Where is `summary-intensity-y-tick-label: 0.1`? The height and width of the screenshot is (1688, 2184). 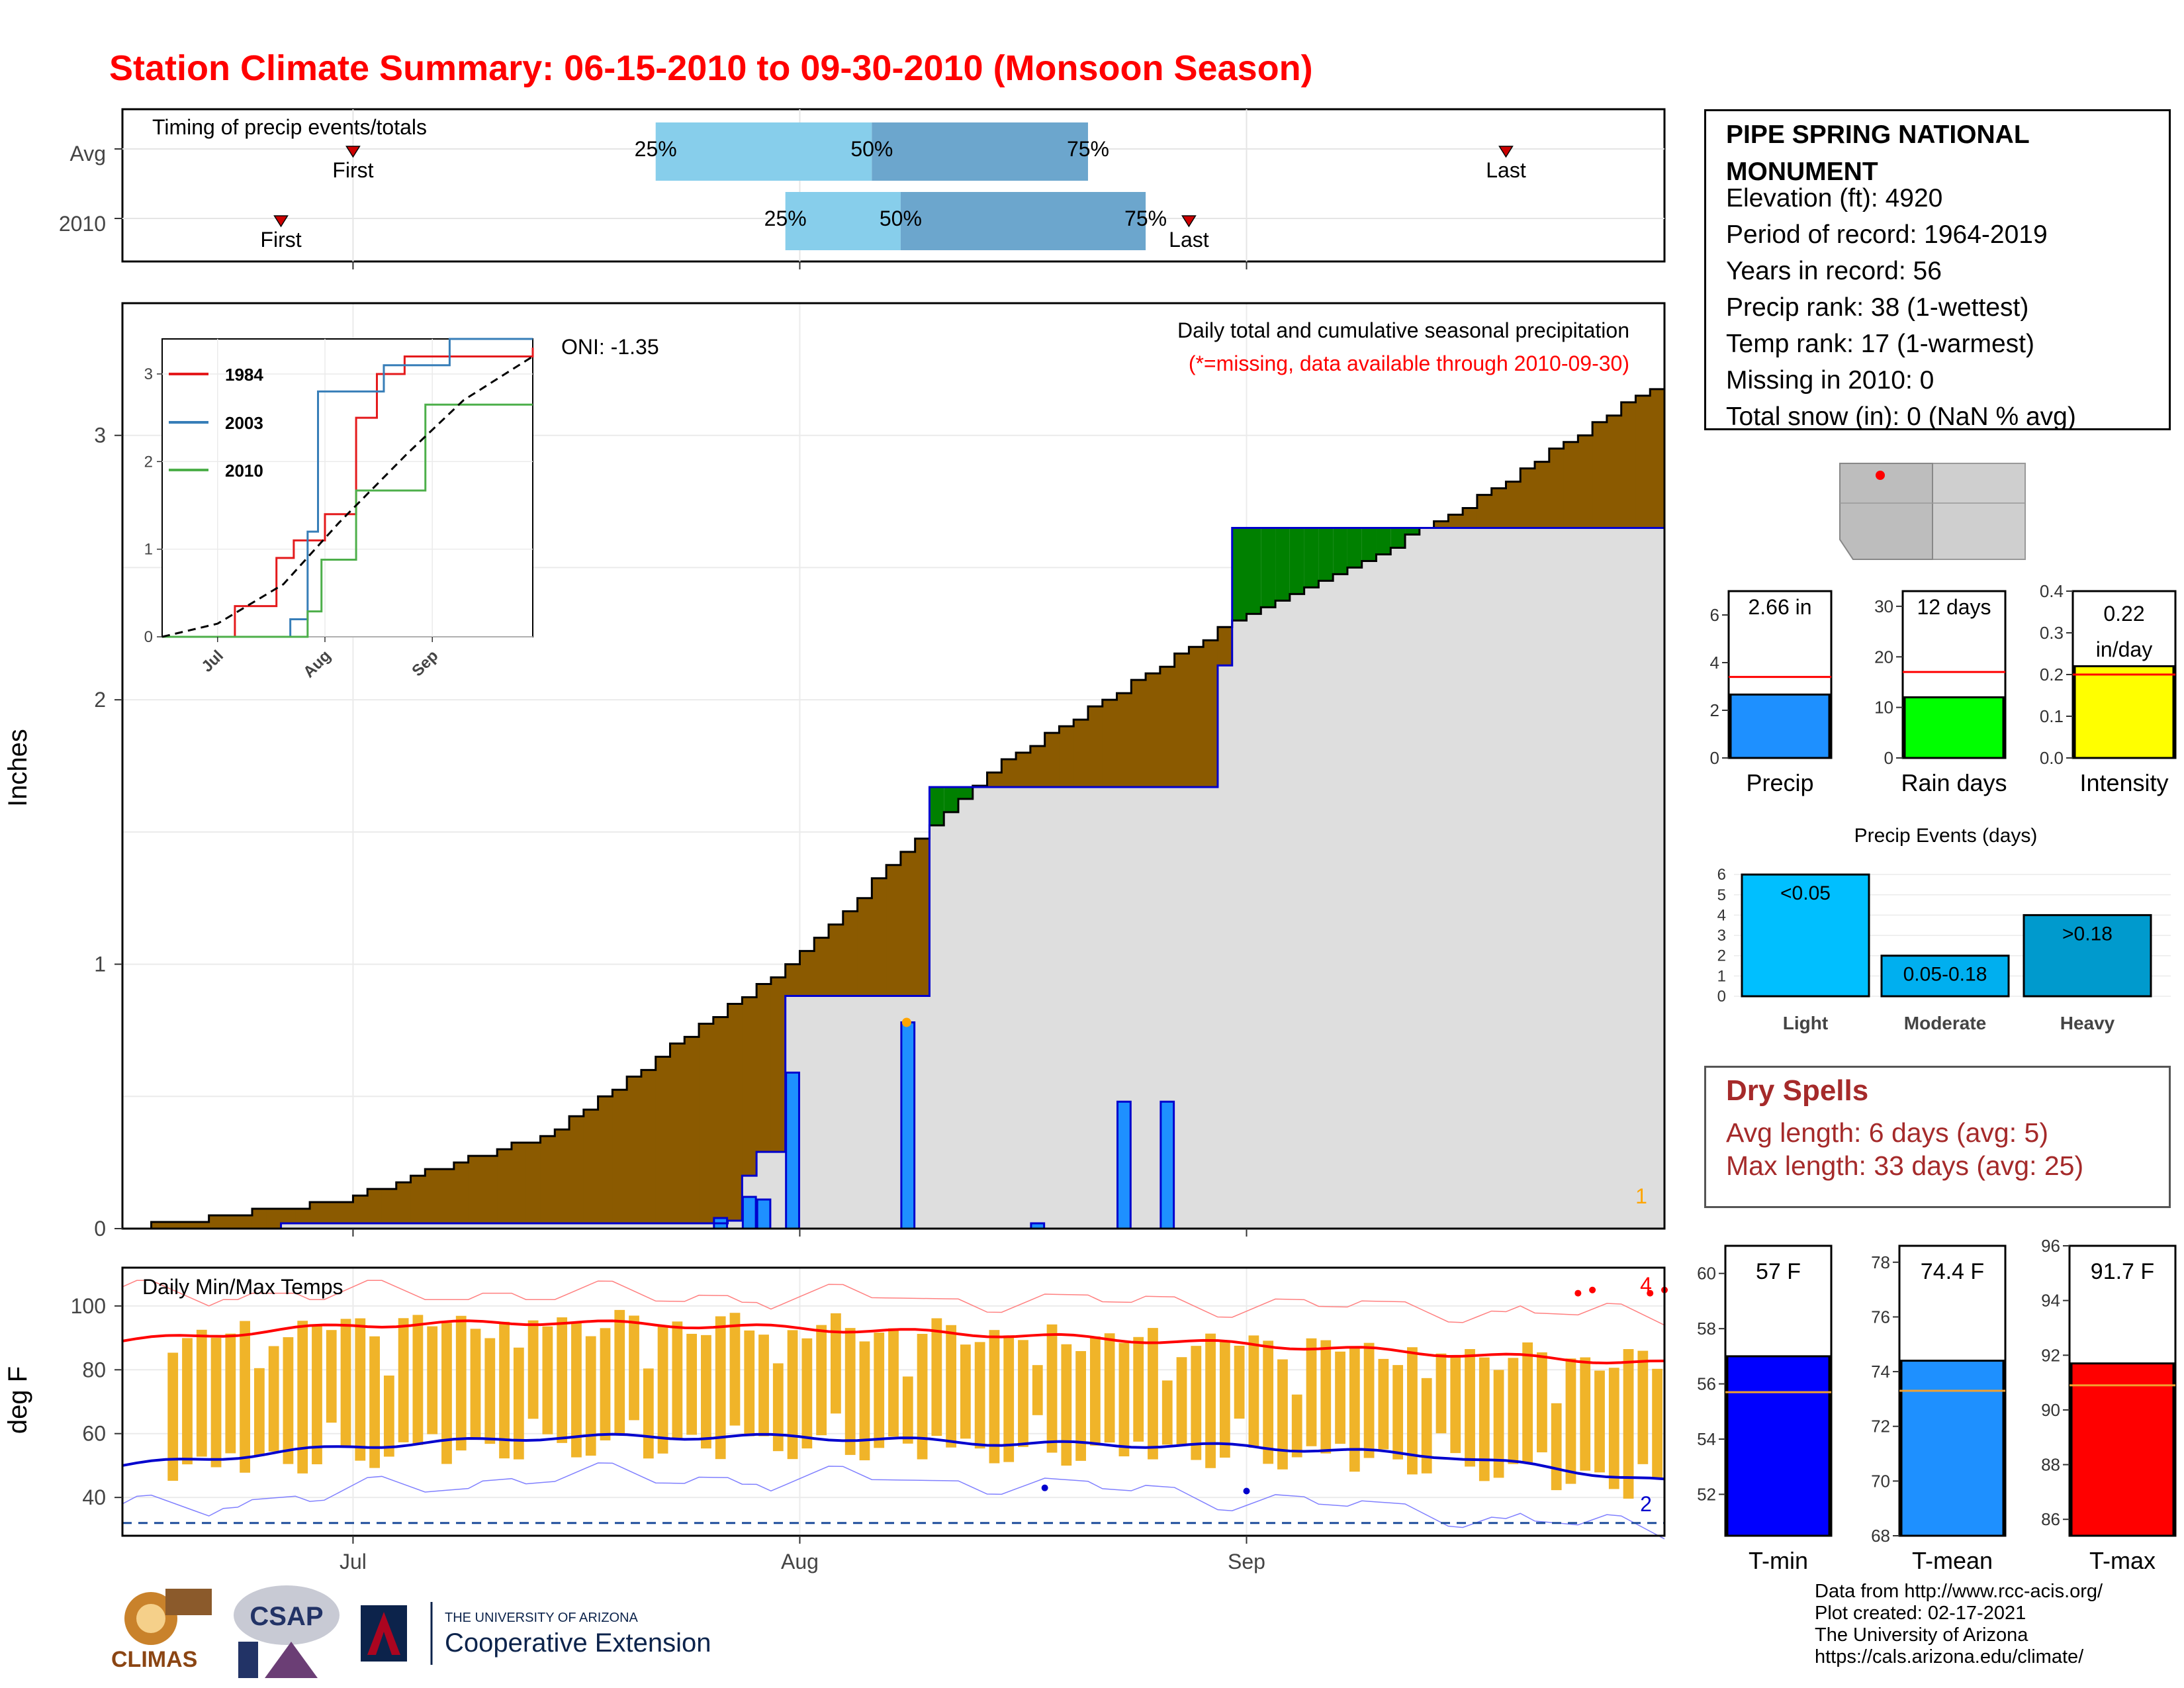 summary-intensity-y-tick-label: 0.1 is located at coordinates (2052, 716).